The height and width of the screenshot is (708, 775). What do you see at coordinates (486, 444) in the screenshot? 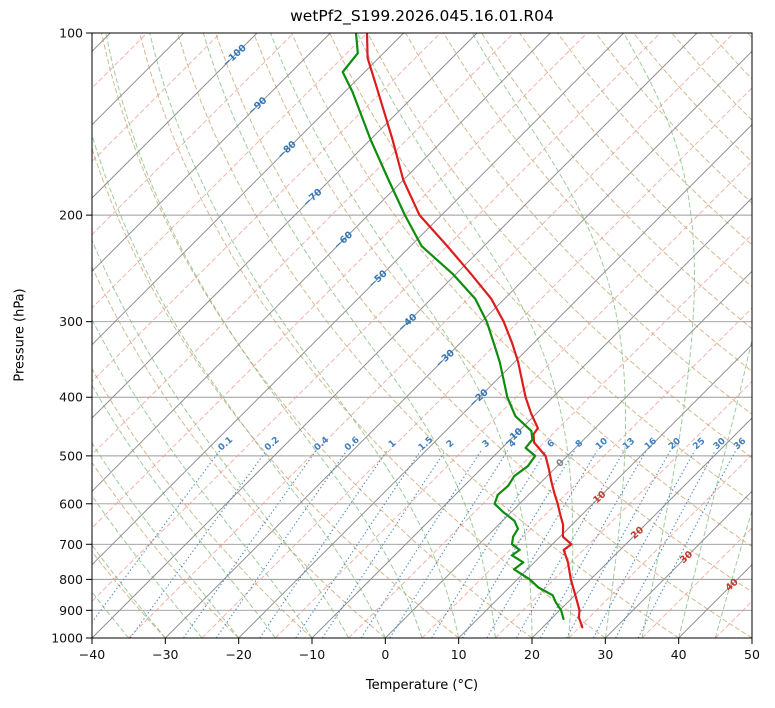
I see `svg-text: 3` at bounding box center [486, 444].